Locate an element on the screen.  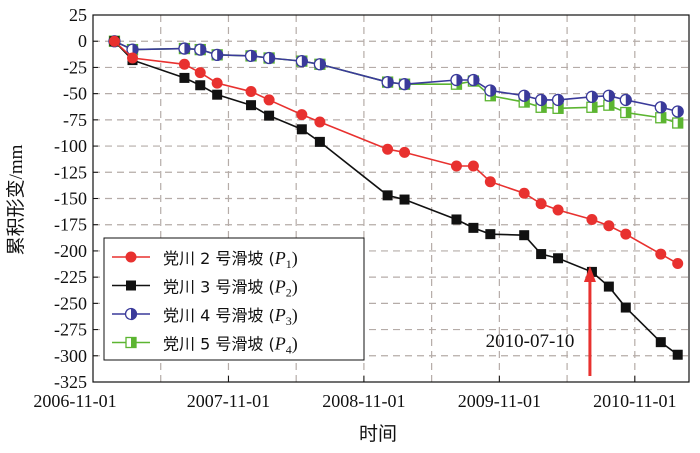
y-tick-label: 25 is located at coordinates (78, 15).